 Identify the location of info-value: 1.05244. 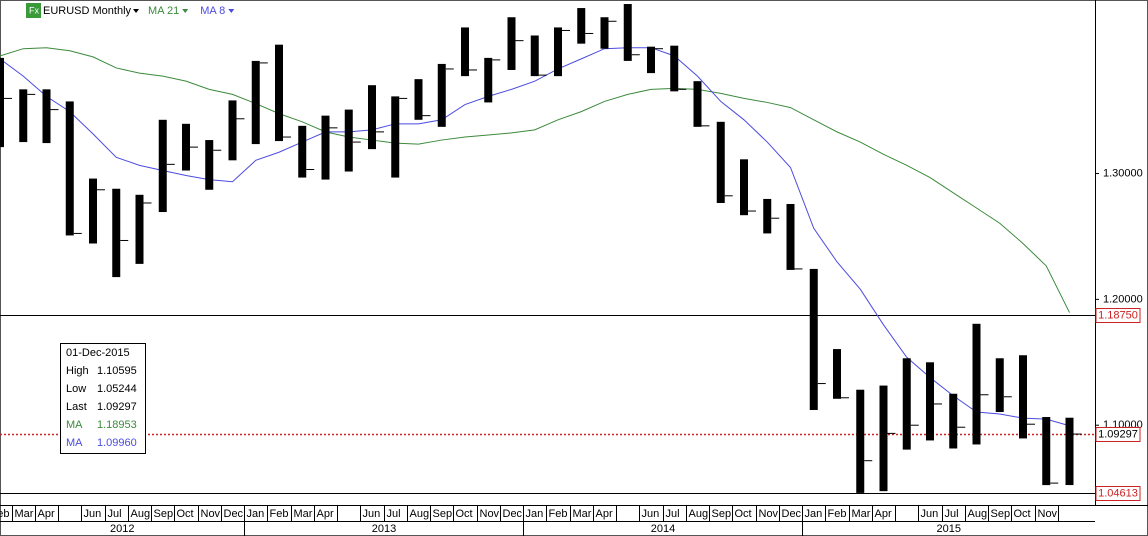
(117, 389).